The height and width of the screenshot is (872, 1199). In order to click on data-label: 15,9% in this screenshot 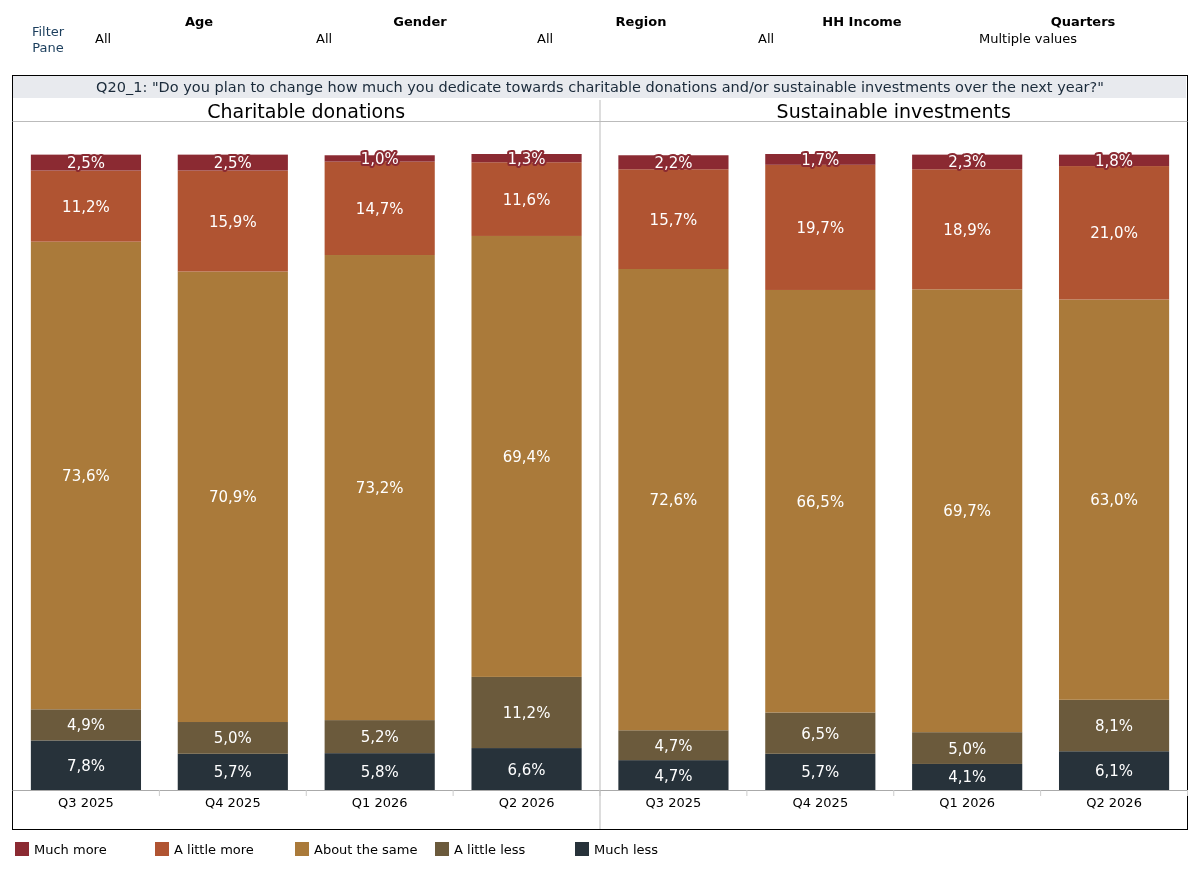, I will do `click(232, 221)`.